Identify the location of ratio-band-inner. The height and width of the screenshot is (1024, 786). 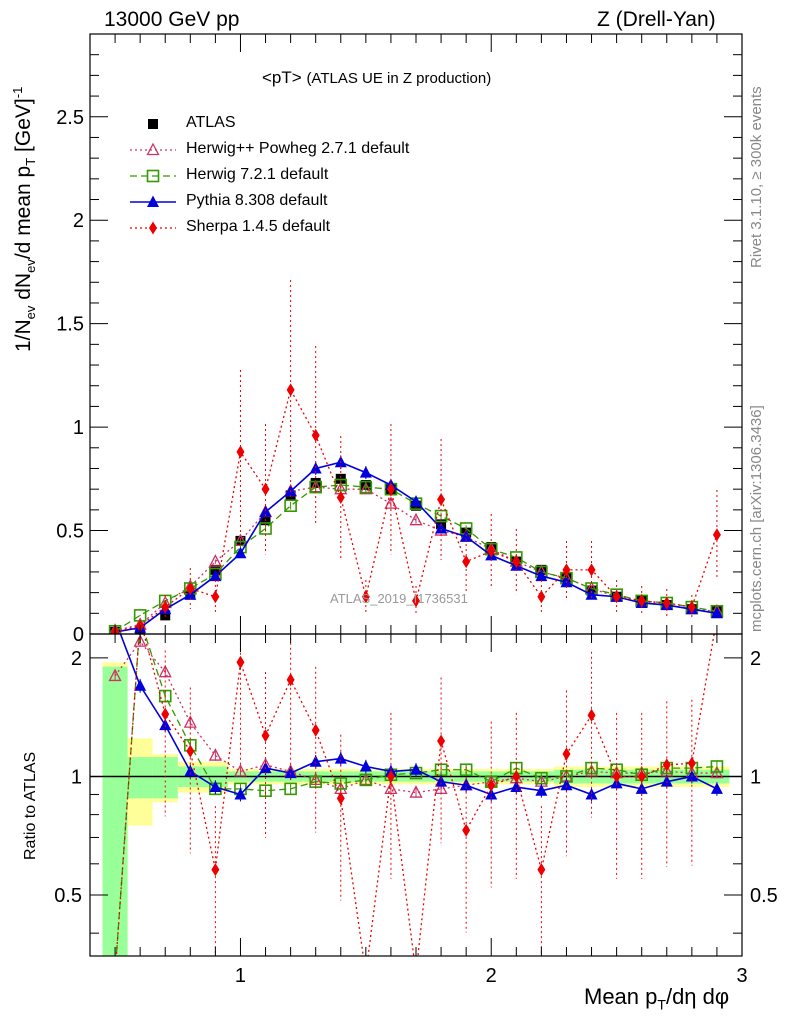
(115, 811).